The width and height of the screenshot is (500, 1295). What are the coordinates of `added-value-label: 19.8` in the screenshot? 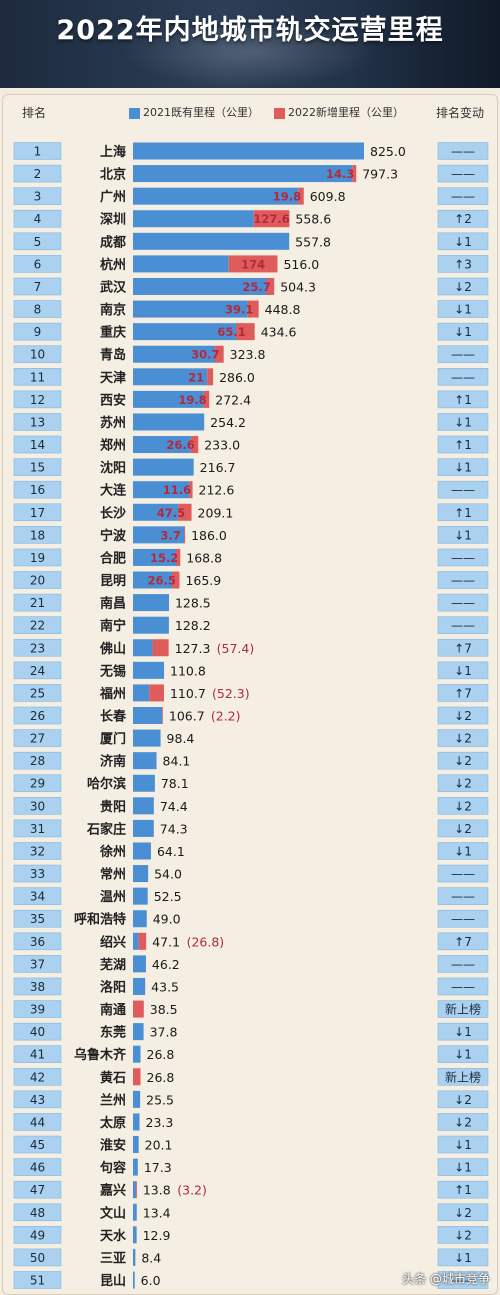 It's located at (287, 197).